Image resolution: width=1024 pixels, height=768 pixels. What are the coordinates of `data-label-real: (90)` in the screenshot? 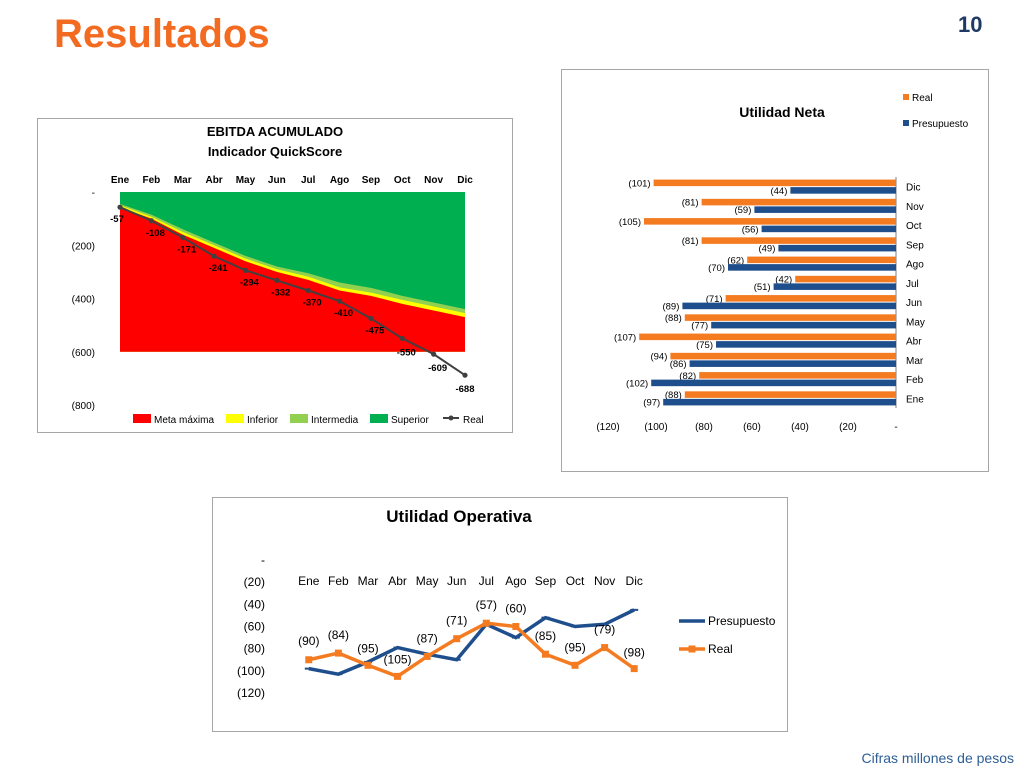 It's located at (308, 641).